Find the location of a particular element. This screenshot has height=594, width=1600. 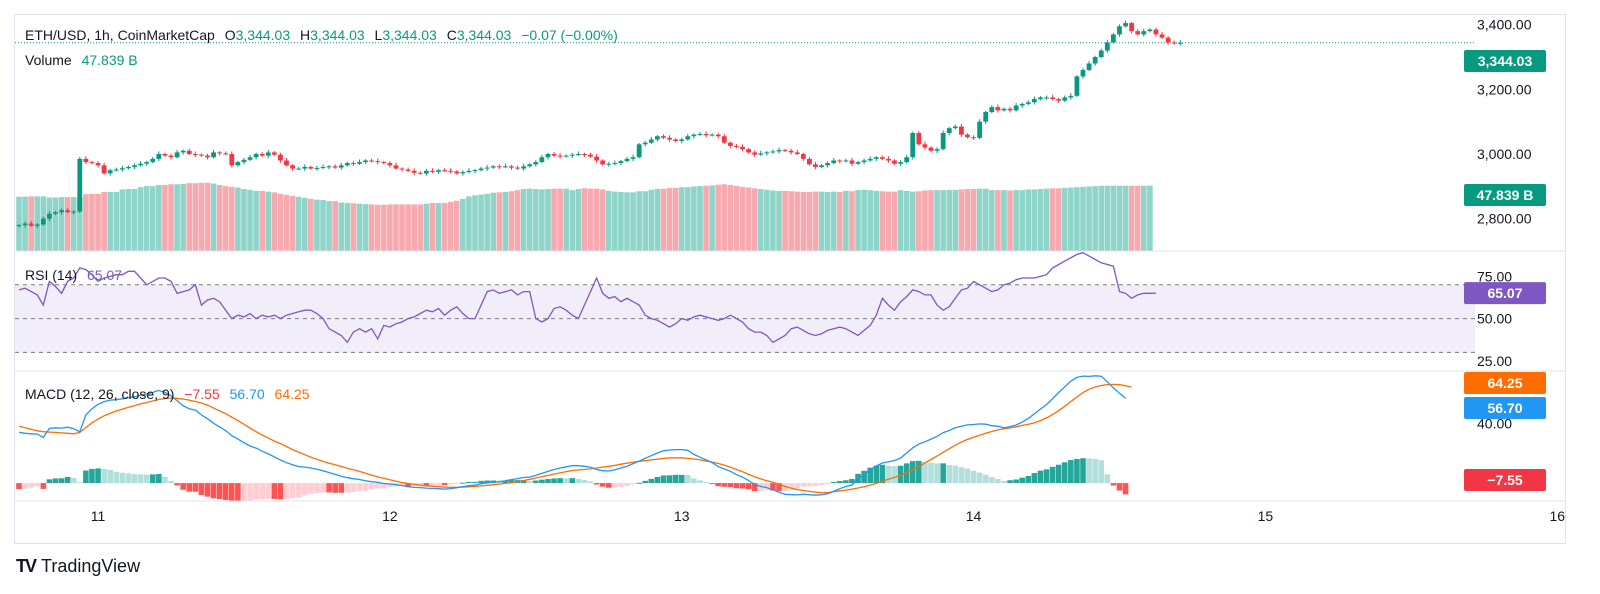

time-tick-label: 13 is located at coordinates (682, 516).